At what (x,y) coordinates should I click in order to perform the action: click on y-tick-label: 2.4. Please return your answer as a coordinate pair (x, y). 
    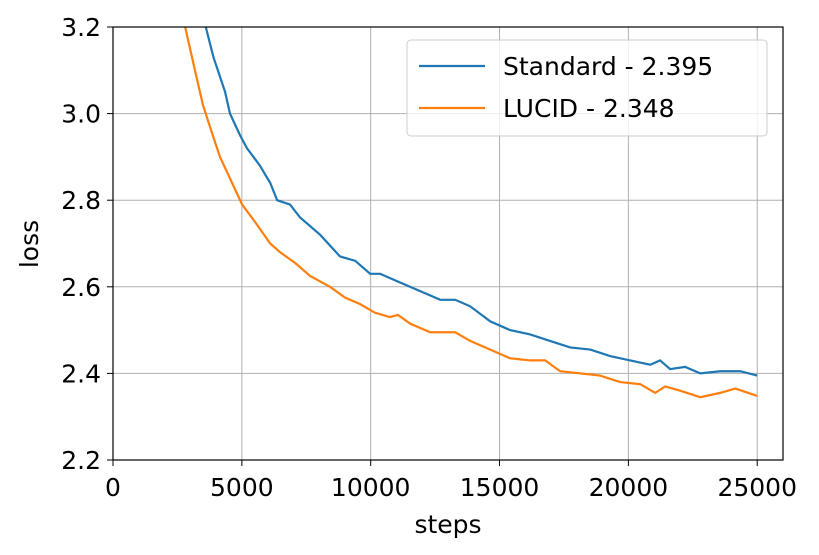
    Looking at the image, I should click on (81, 373).